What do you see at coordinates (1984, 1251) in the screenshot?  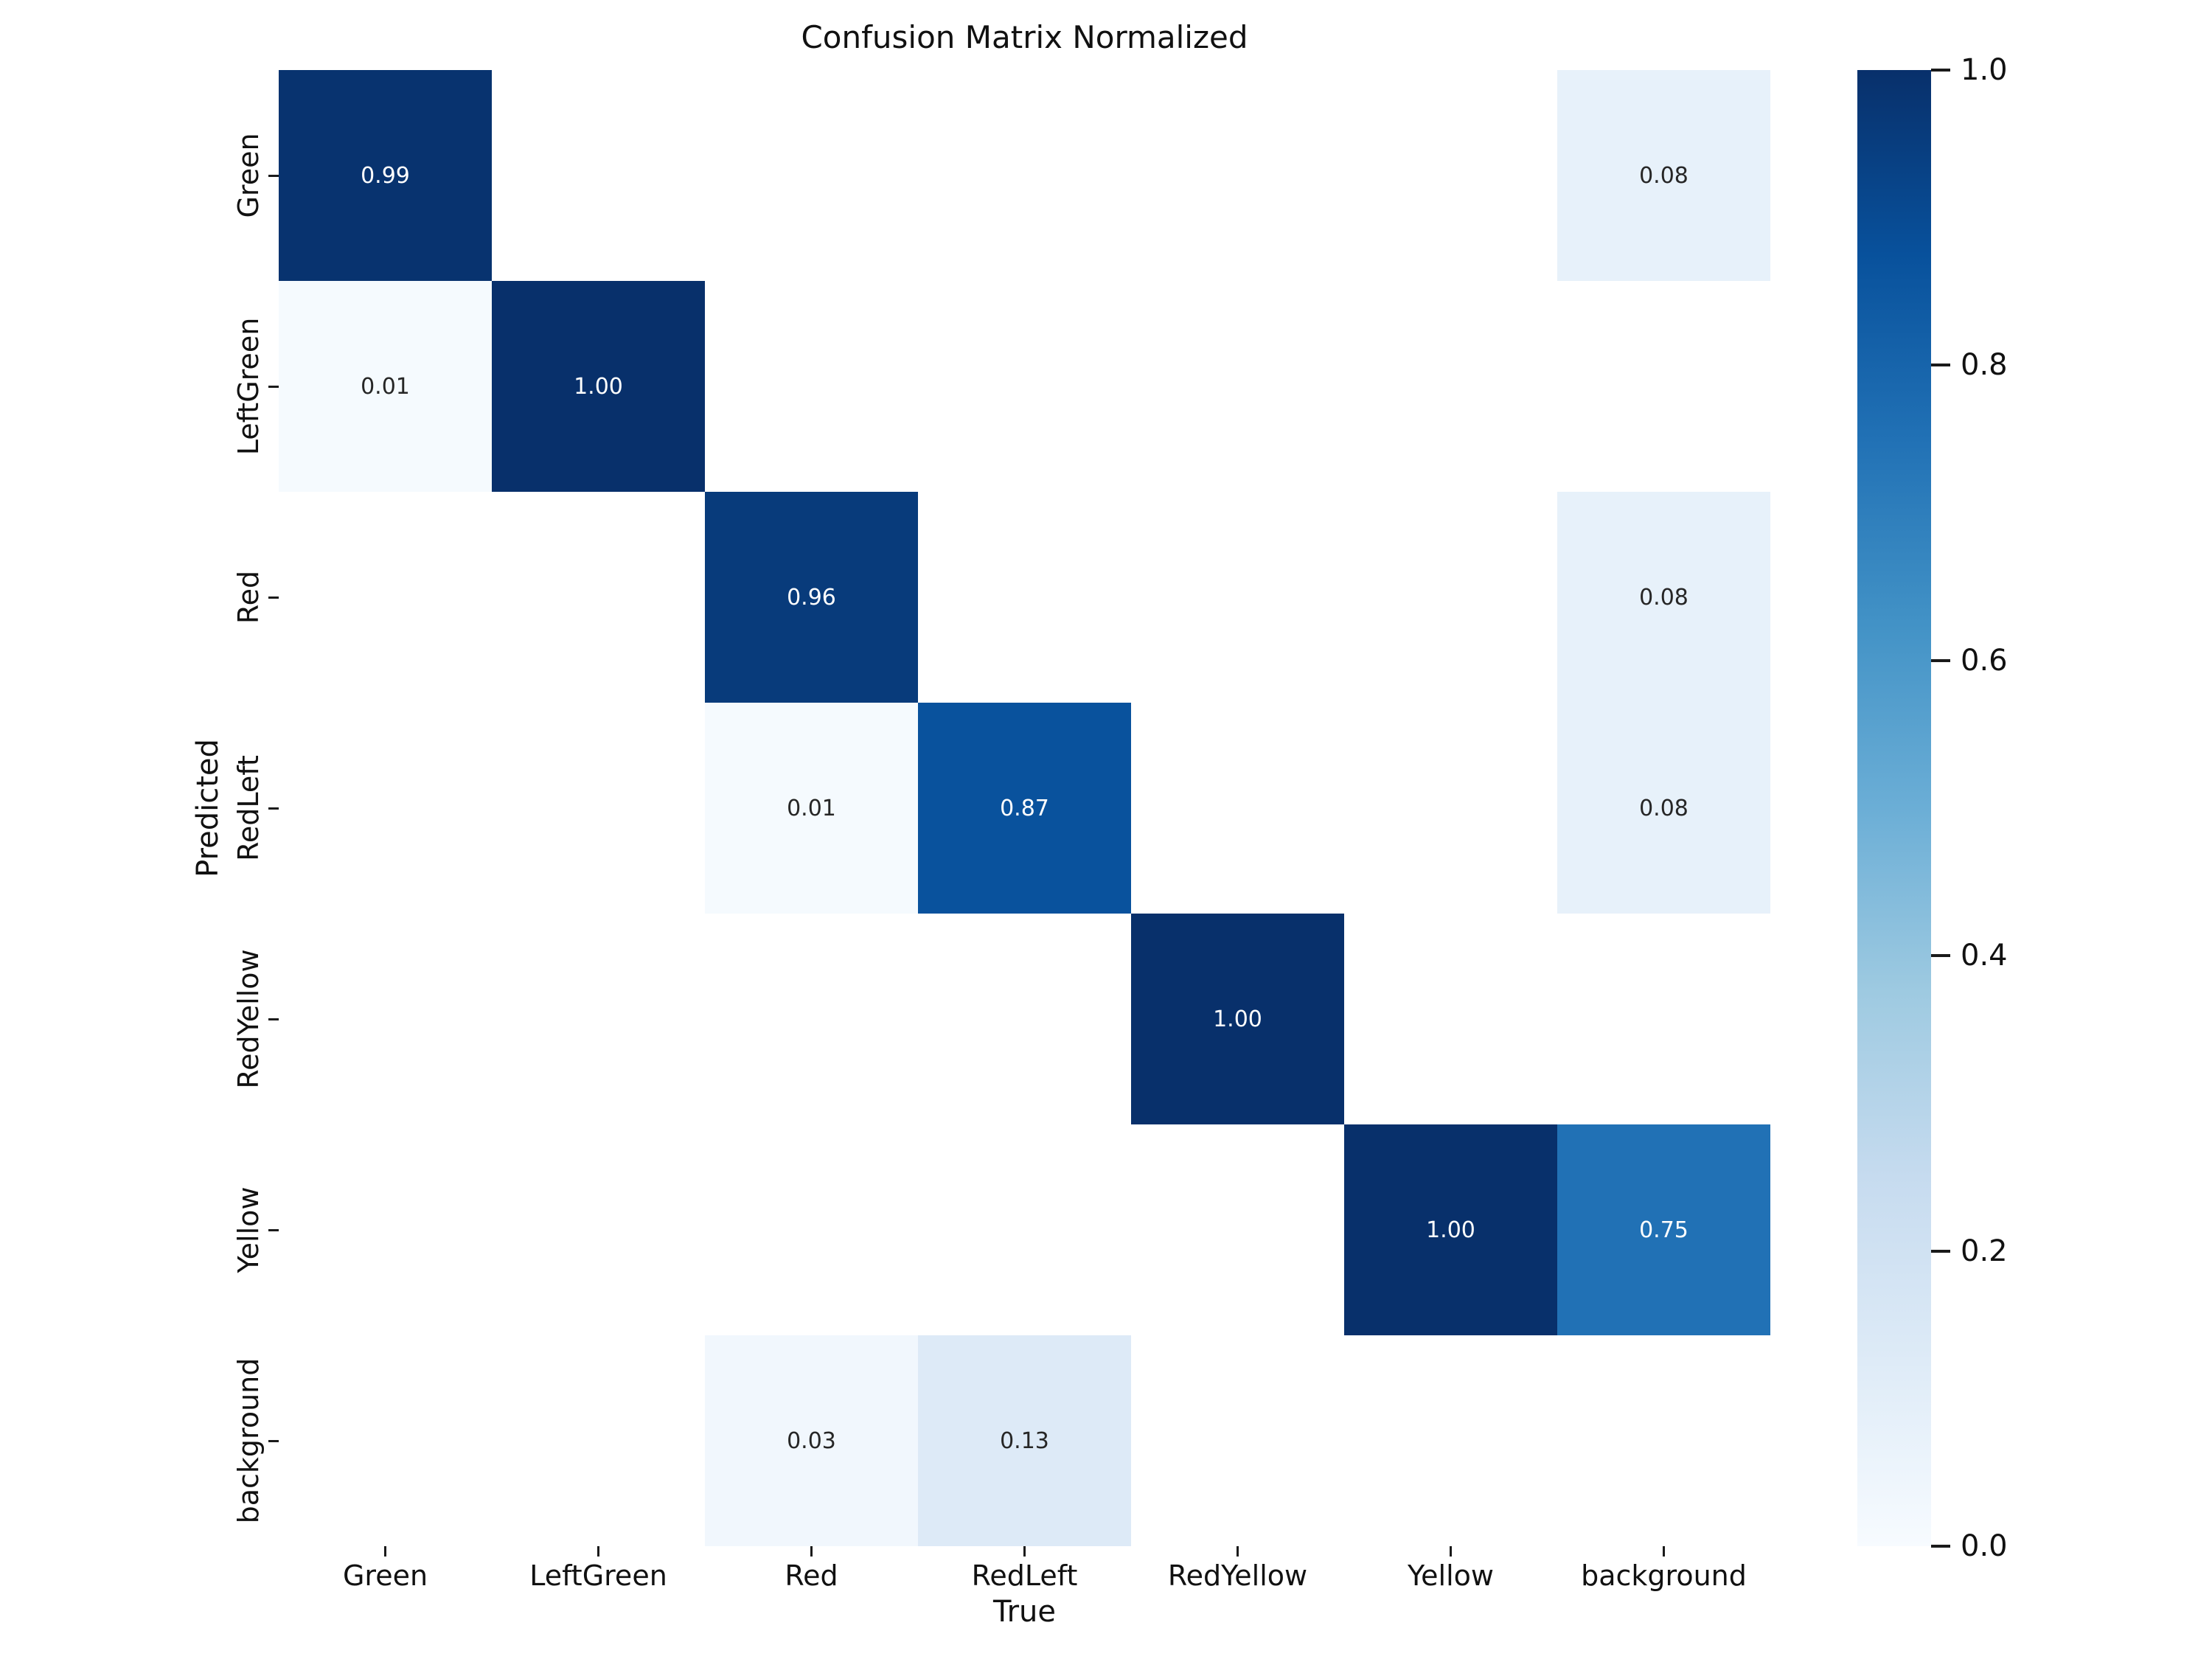 I see `colorbar-tick-label: 0.2` at bounding box center [1984, 1251].